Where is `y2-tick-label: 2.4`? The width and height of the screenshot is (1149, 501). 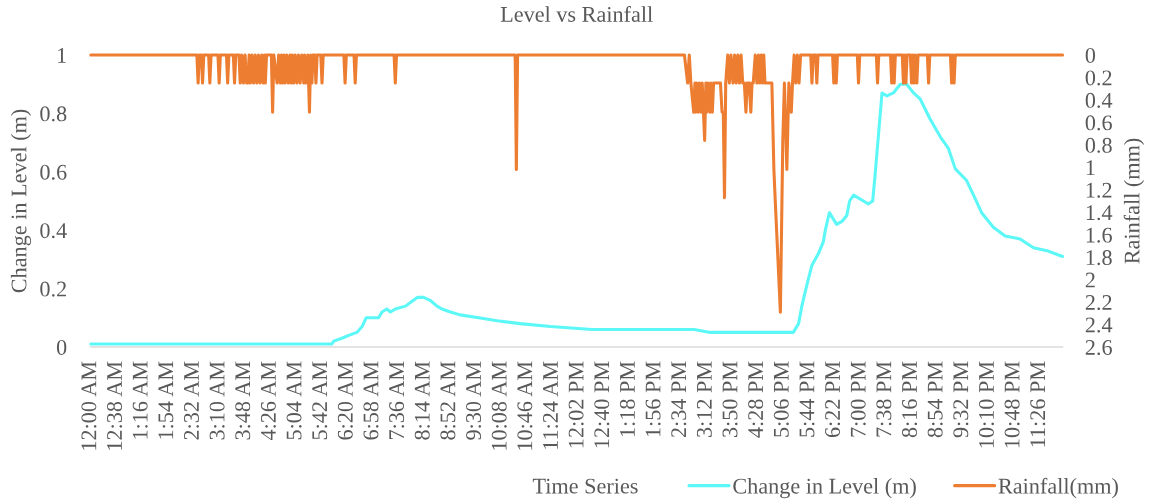
y2-tick-label: 2.4 is located at coordinates (1099, 325).